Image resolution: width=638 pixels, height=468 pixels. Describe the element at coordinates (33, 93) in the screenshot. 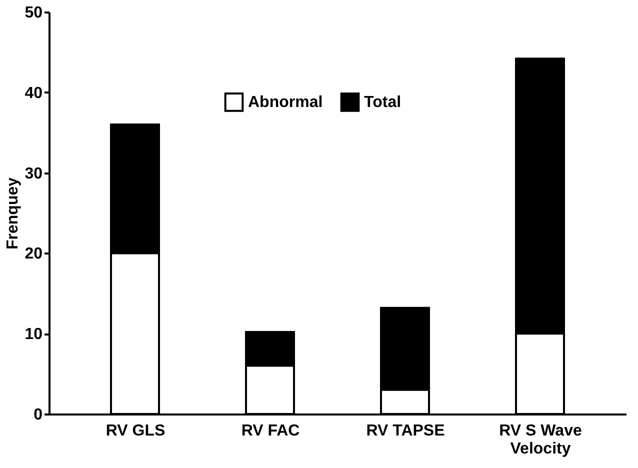

I see `y-tick-label: 40` at that location.